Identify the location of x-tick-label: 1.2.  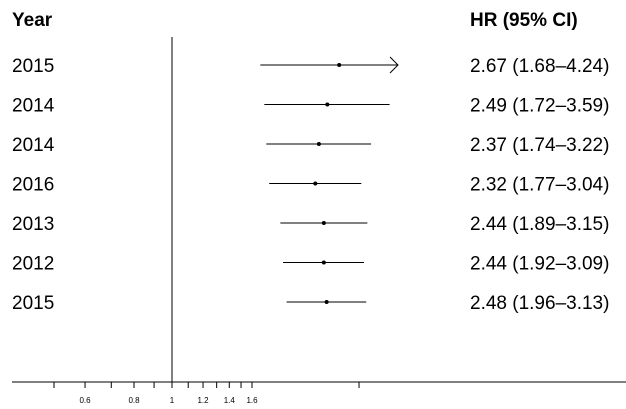
(203, 400).